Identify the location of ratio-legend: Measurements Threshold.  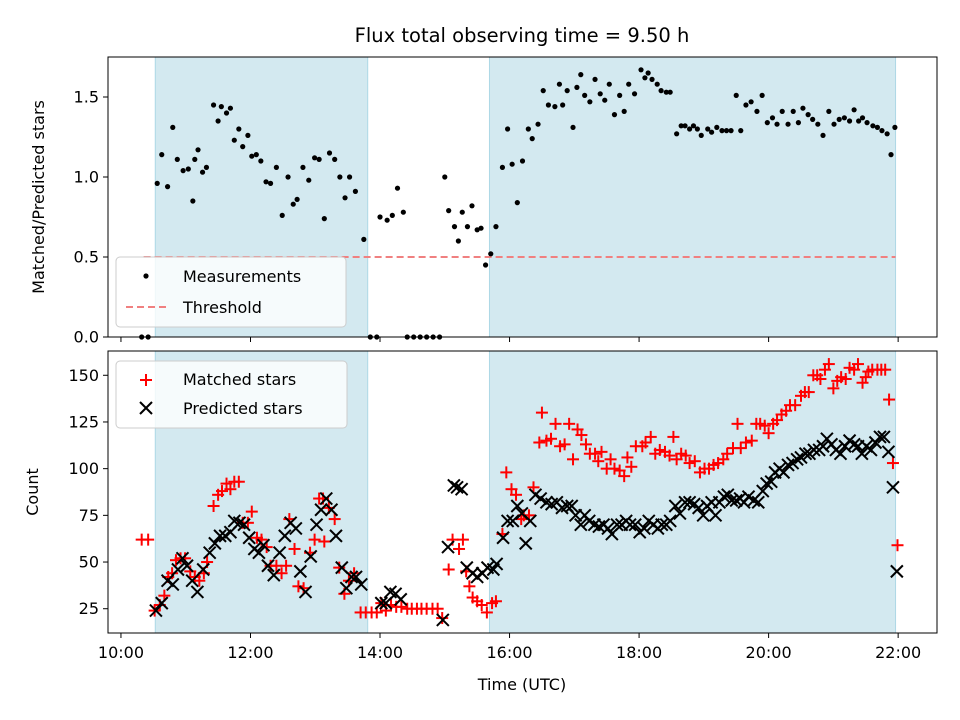
(231, 292).